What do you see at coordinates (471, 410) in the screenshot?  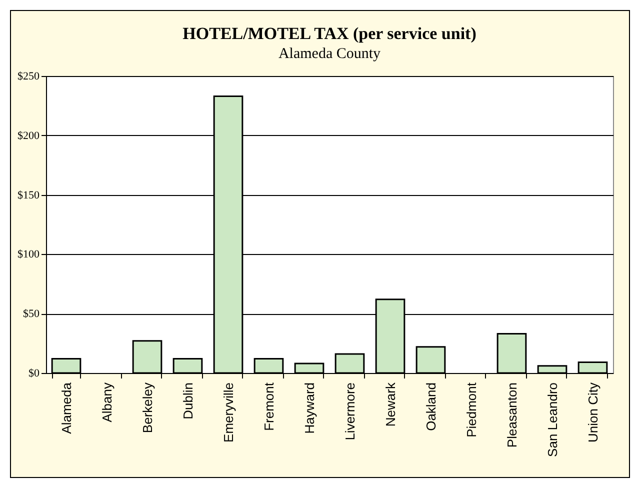 I see `x-tick-label: Piedmont` at bounding box center [471, 410].